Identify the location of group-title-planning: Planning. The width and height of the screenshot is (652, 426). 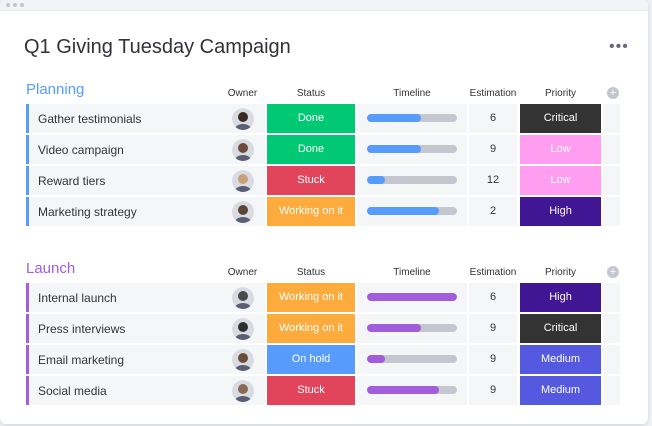
(55, 89).